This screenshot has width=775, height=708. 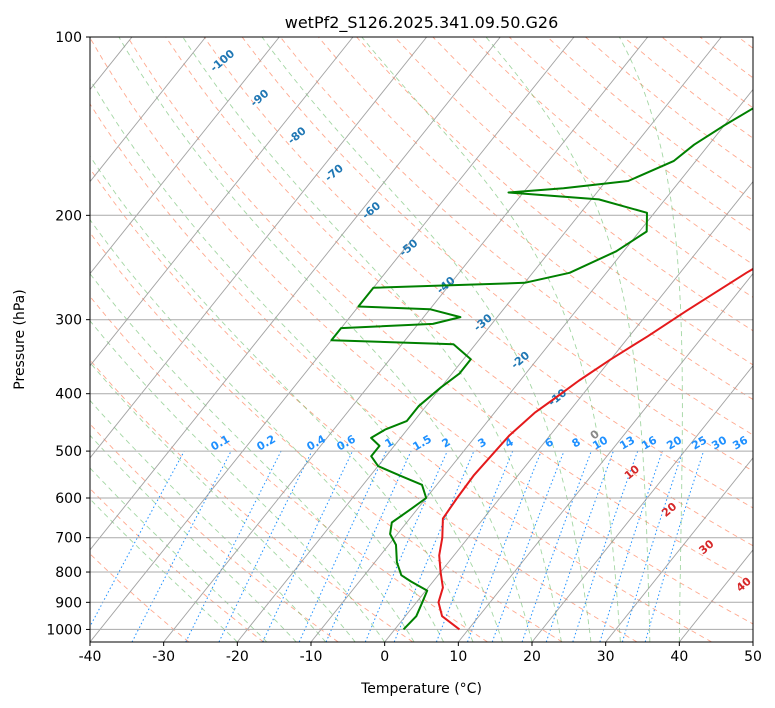 I want to click on isotherm-label: 20, so click(x=669, y=510).